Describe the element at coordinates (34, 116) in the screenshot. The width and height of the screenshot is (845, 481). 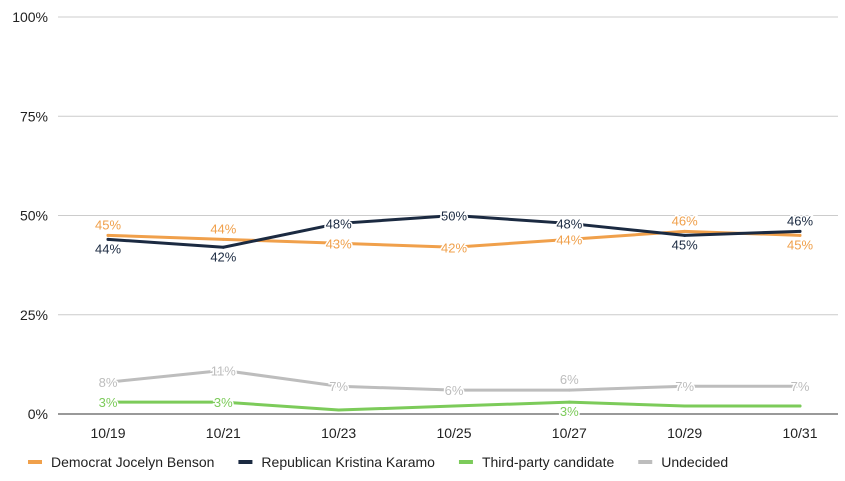
I see `y-tick-label: 75%` at that location.